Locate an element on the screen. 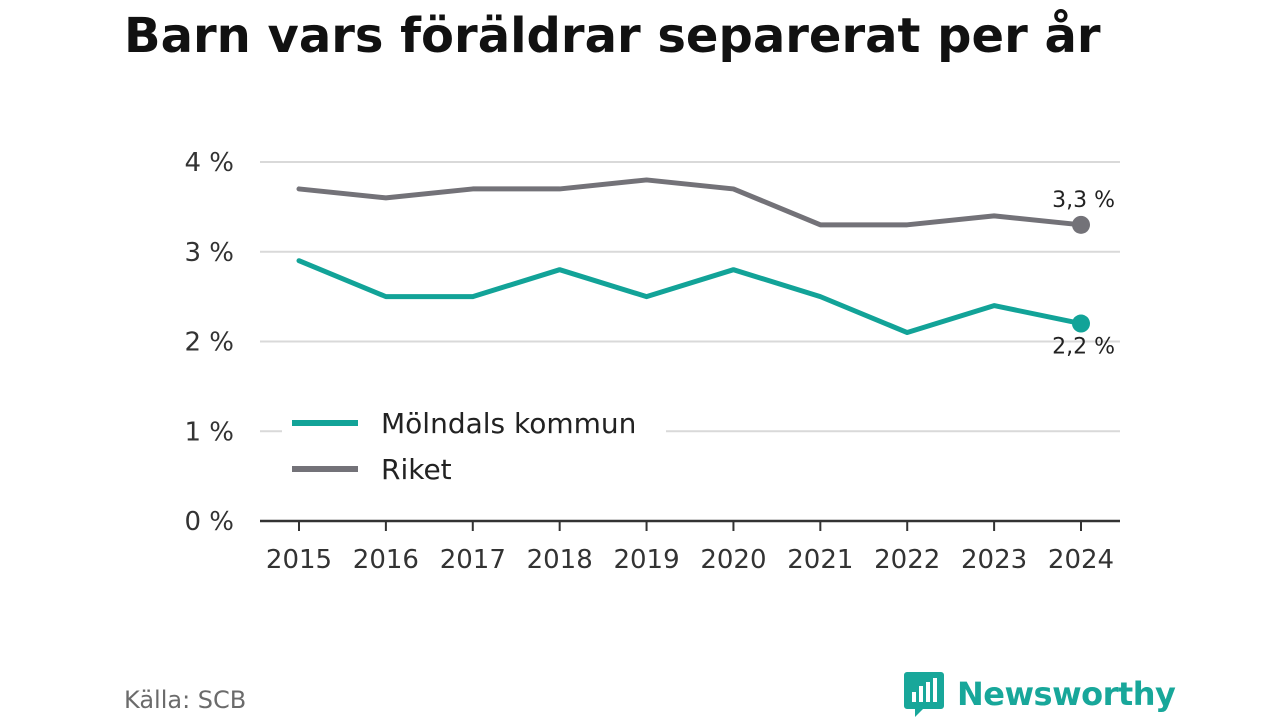 The height and width of the screenshot is (720, 1280). series is located at coordinates (693, 256).